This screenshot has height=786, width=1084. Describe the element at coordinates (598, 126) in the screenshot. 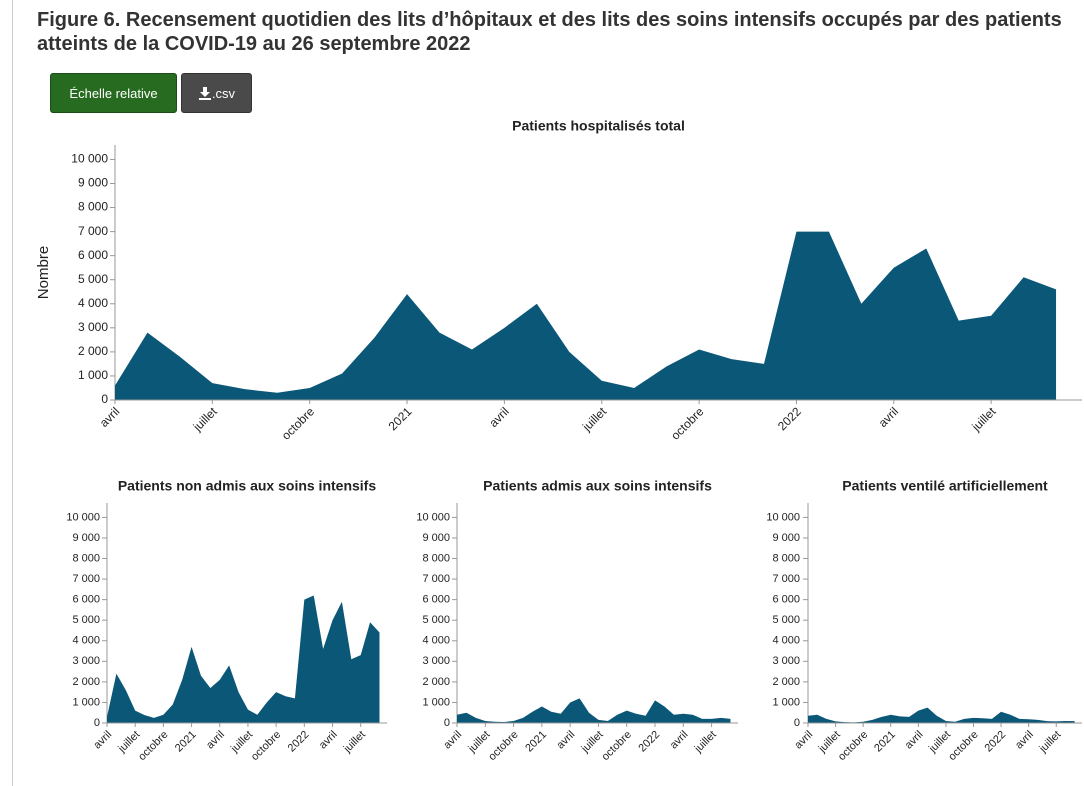

I see `chart-title: Patients hospitalisés total` at that location.